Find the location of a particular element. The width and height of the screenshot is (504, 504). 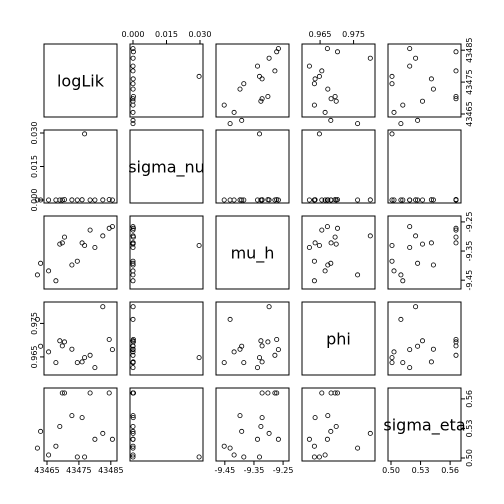

tick-label-logLik-bottom-2: 43485 is located at coordinates (110, 470).